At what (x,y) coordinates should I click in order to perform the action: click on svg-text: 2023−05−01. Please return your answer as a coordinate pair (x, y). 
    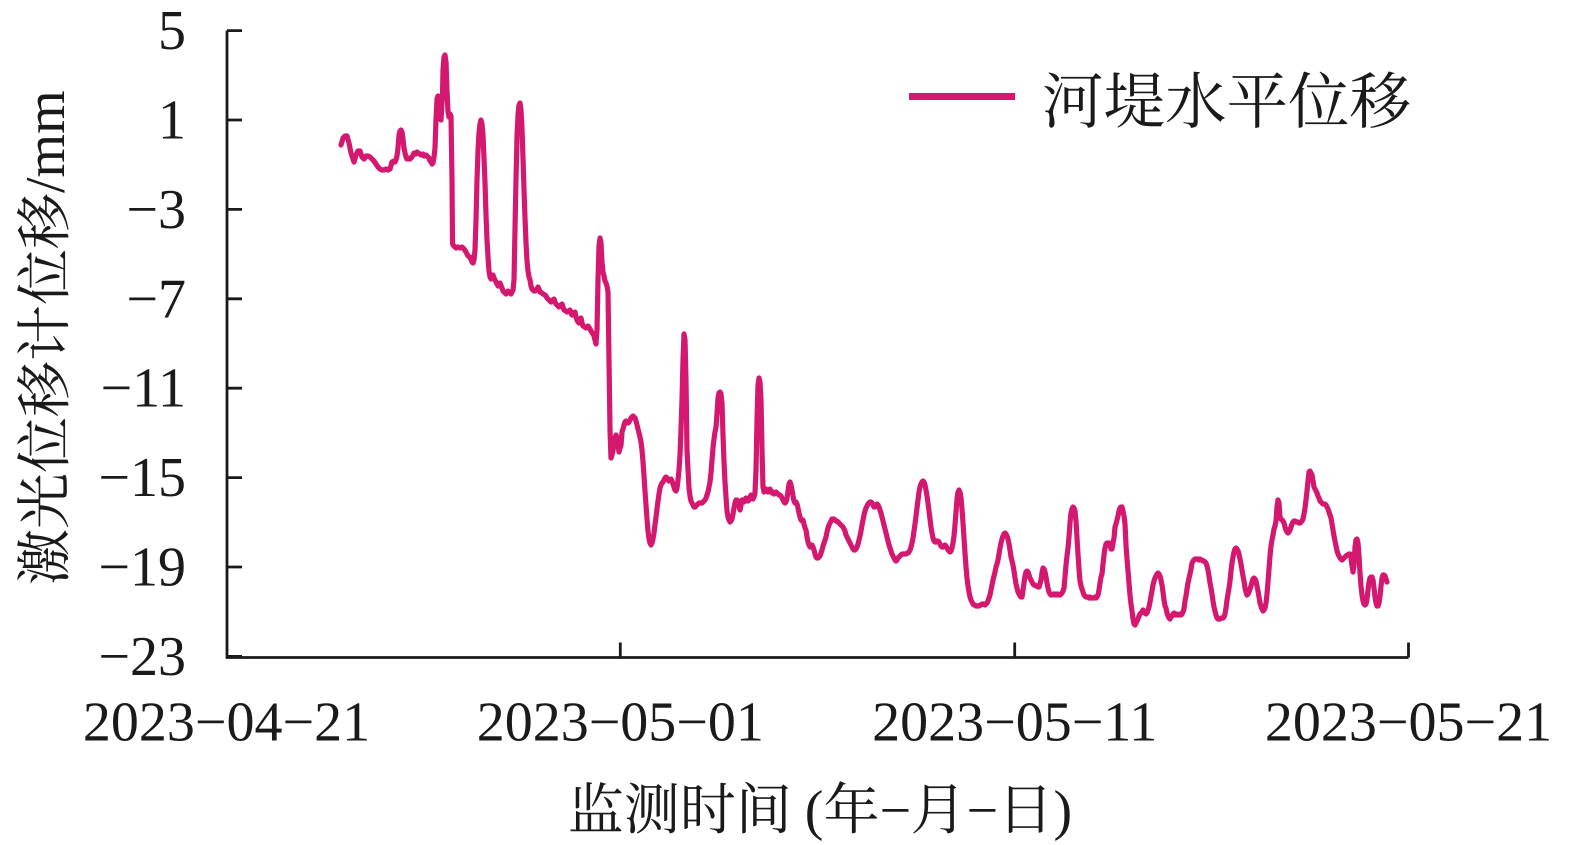
    Looking at the image, I should click on (620, 723).